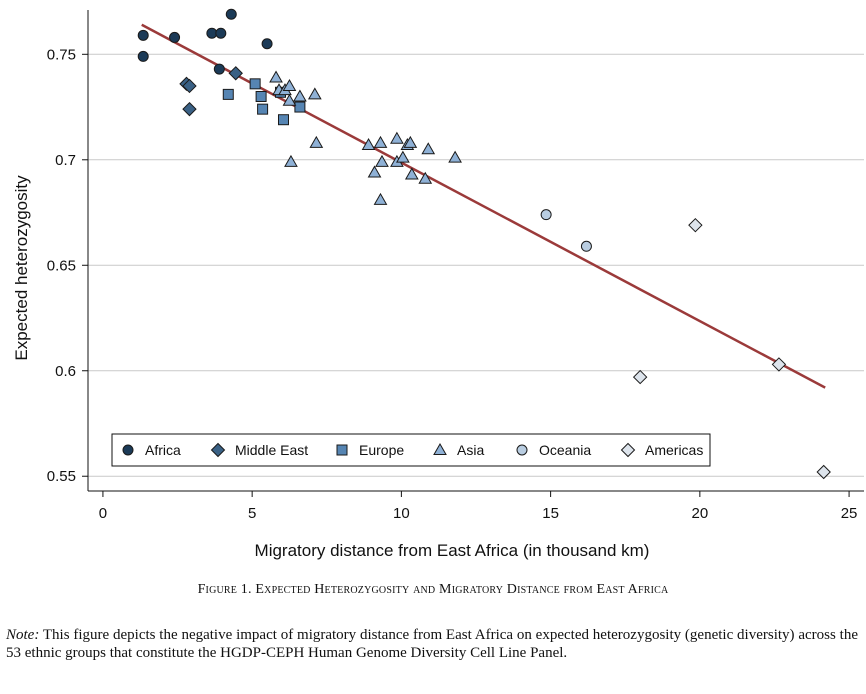 This screenshot has height=694, width=866. What do you see at coordinates (61, 476) in the screenshot?
I see `y-tick-label: 0.55` at bounding box center [61, 476].